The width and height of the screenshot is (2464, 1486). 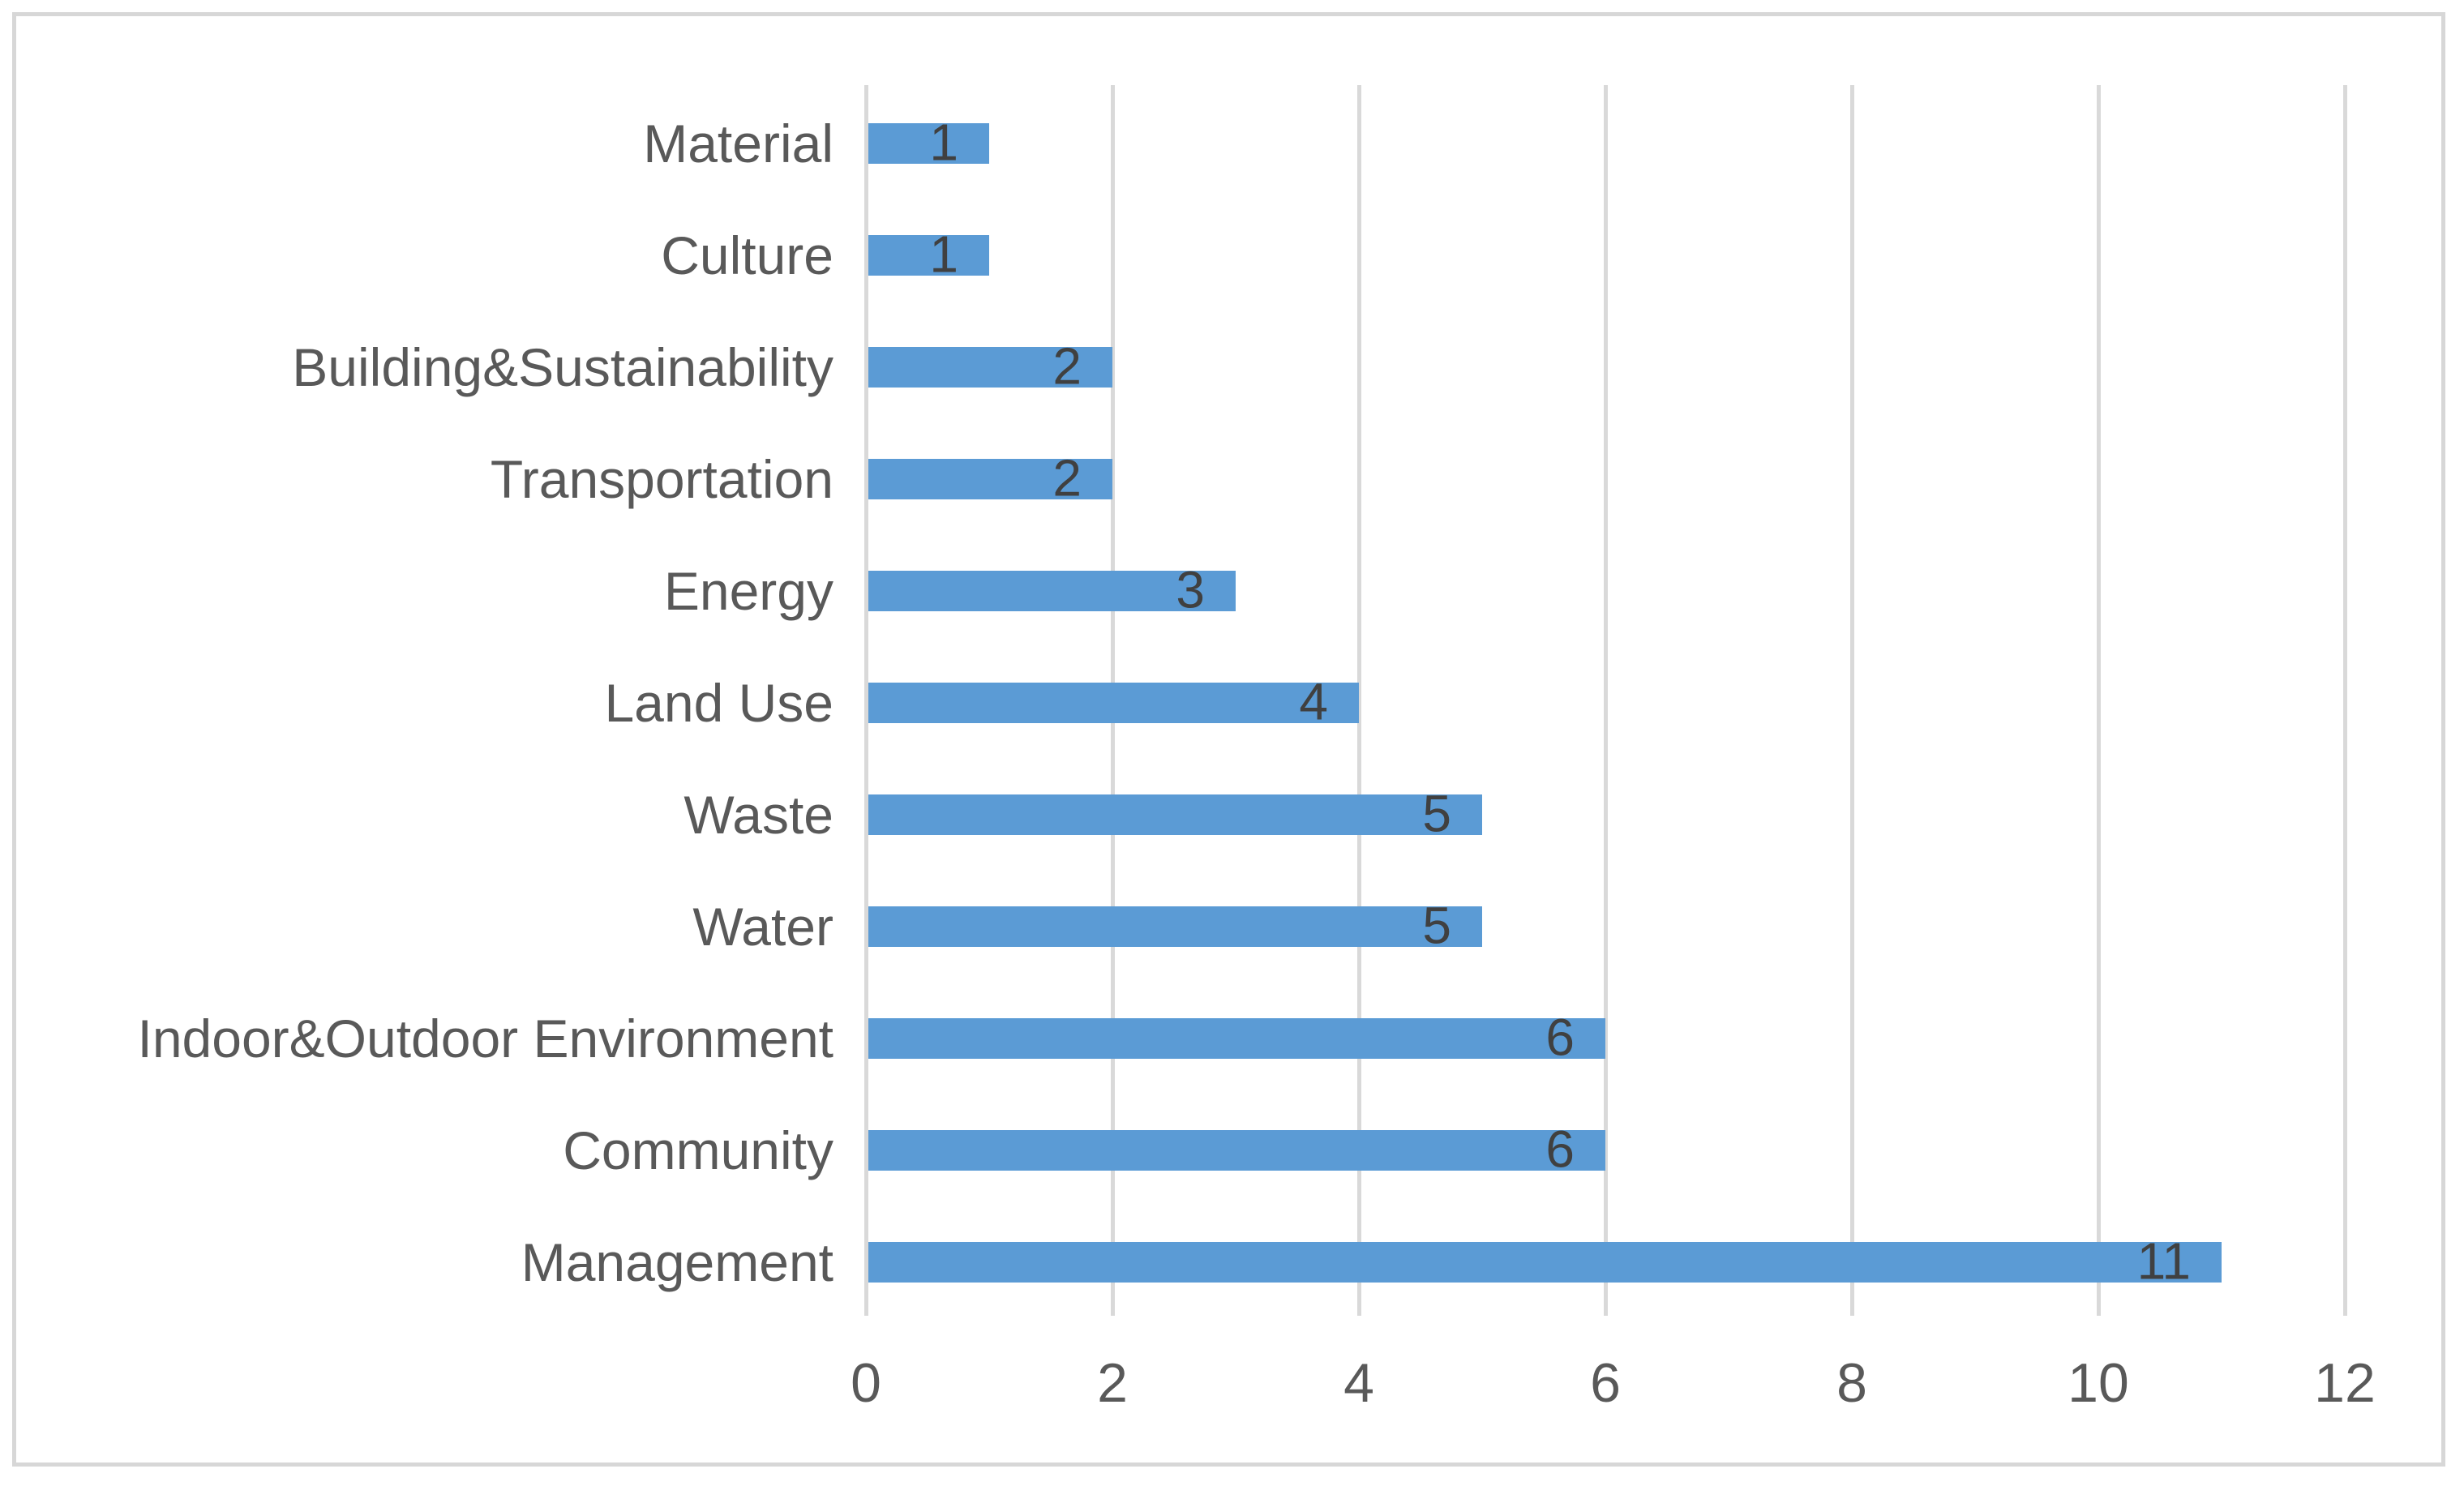 What do you see at coordinates (1190, 590) in the screenshot?
I see `bar-value-label: 3` at bounding box center [1190, 590].